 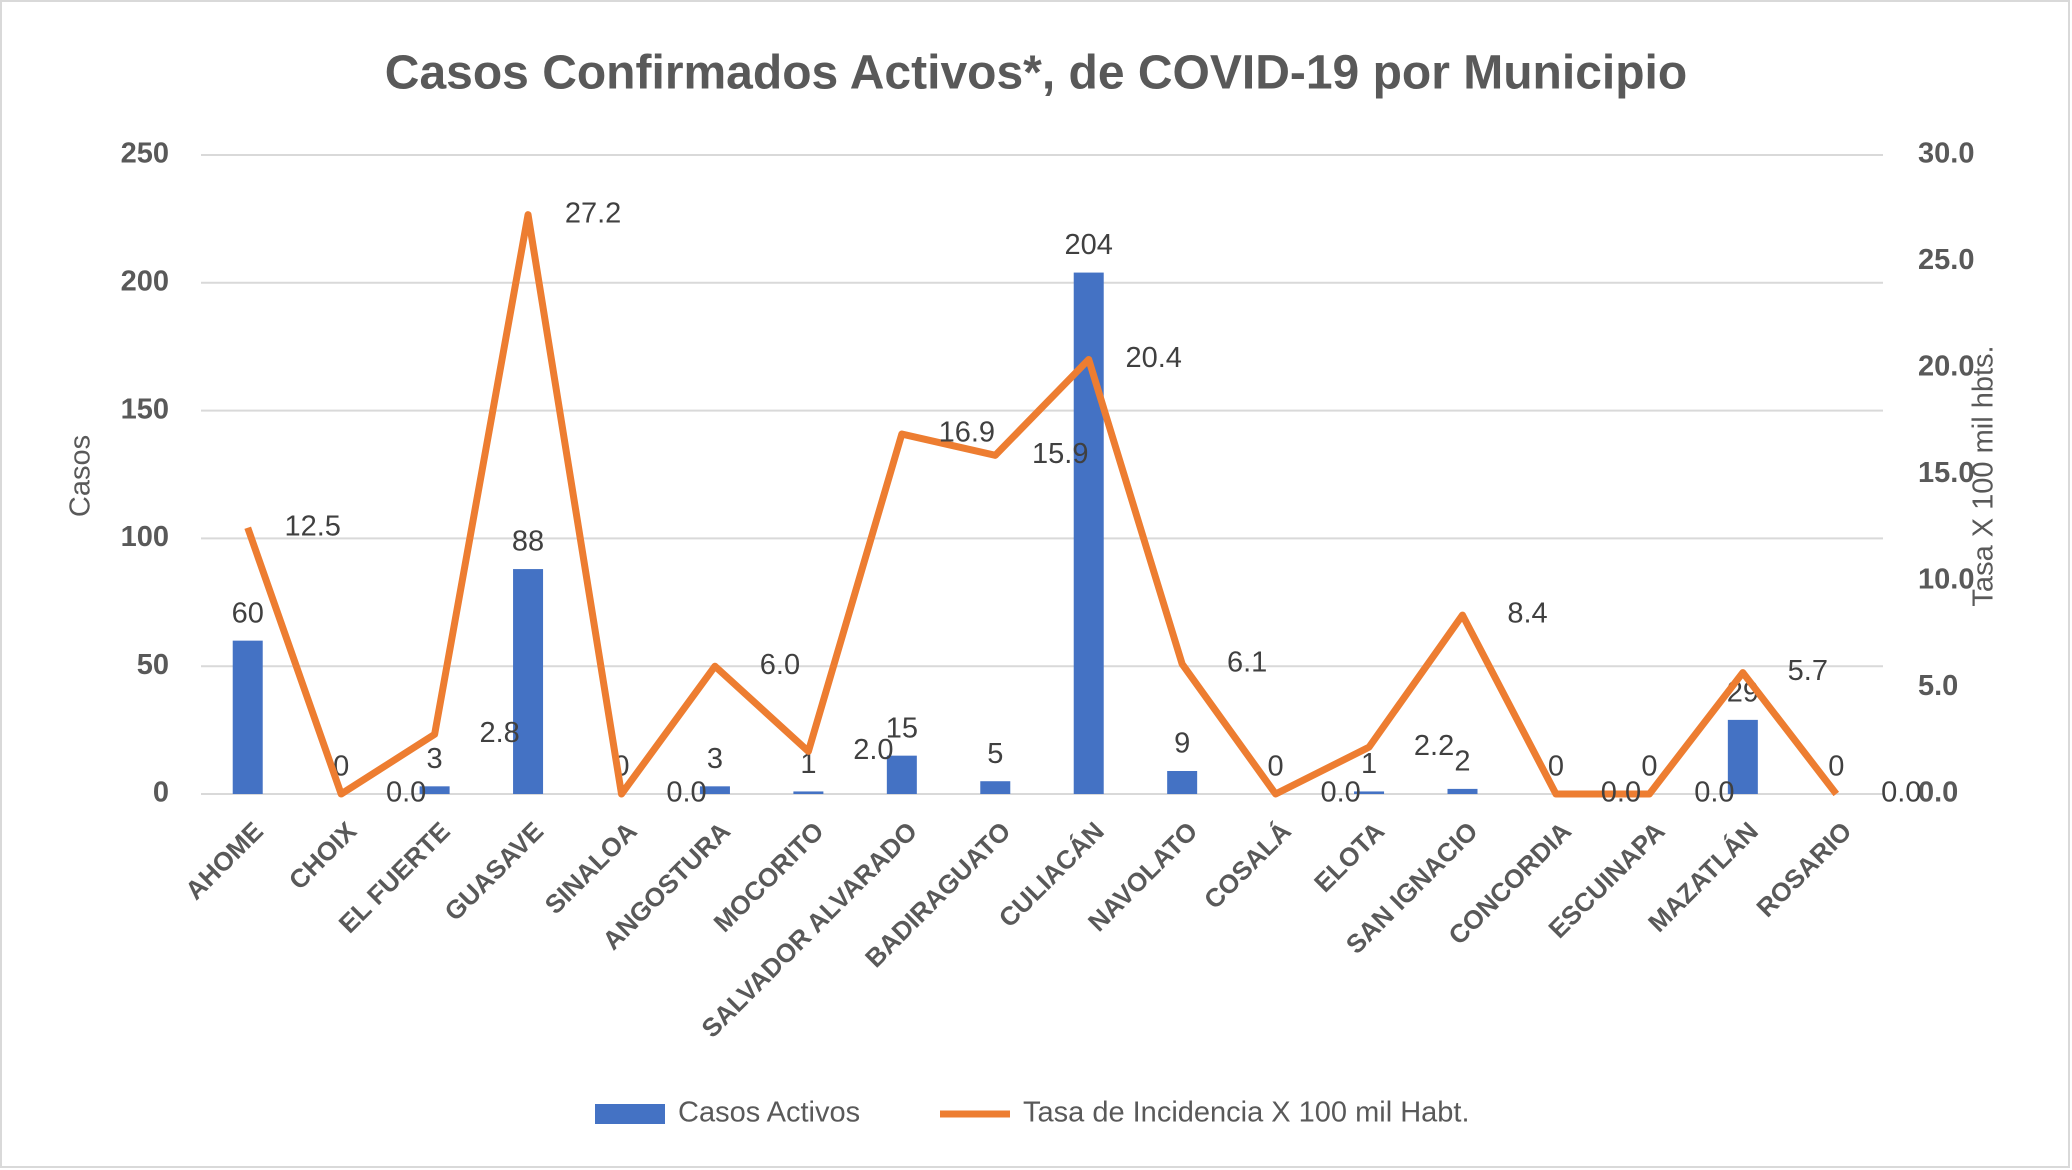 What do you see at coordinates (1938, 793) in the screenshot?
I see `y2-tick-label: 0.0` at bounding box center [1938, 793].